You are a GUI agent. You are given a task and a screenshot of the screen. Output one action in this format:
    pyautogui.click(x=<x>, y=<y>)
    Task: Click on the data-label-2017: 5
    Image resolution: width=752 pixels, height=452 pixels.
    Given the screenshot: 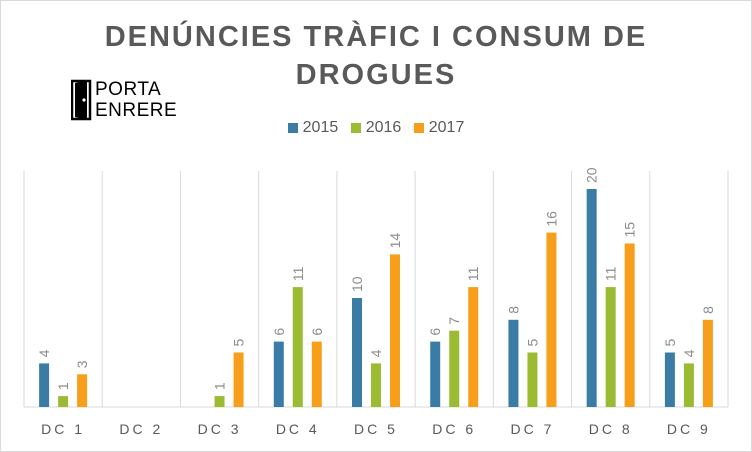 What is the action you would take?
    pyautogui.click(x=239, y=343)
    